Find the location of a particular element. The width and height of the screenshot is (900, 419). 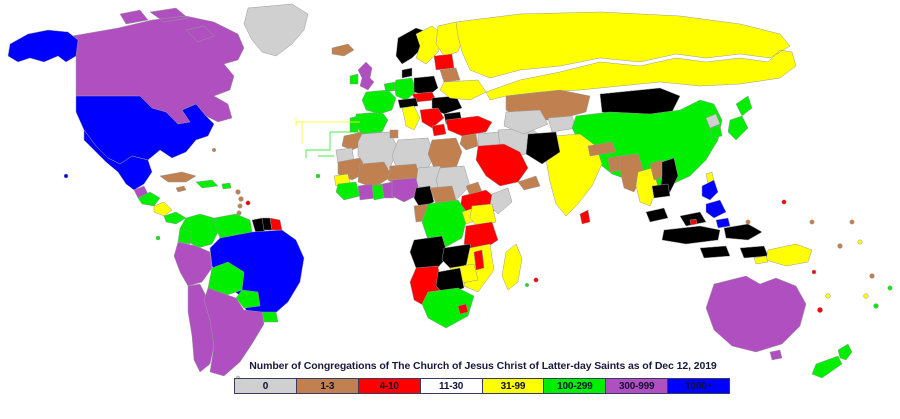

country-jamaica is located at coordinates (181, 189).